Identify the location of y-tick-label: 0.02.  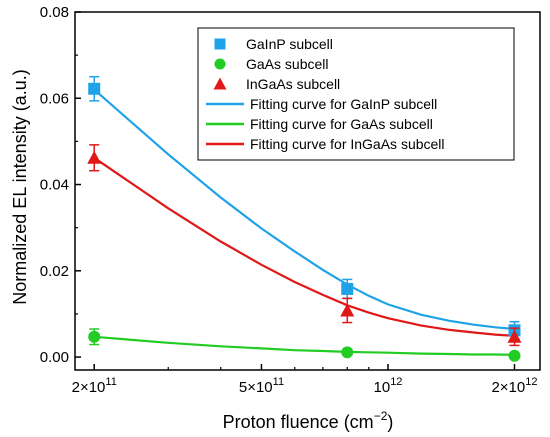
(54, 271).